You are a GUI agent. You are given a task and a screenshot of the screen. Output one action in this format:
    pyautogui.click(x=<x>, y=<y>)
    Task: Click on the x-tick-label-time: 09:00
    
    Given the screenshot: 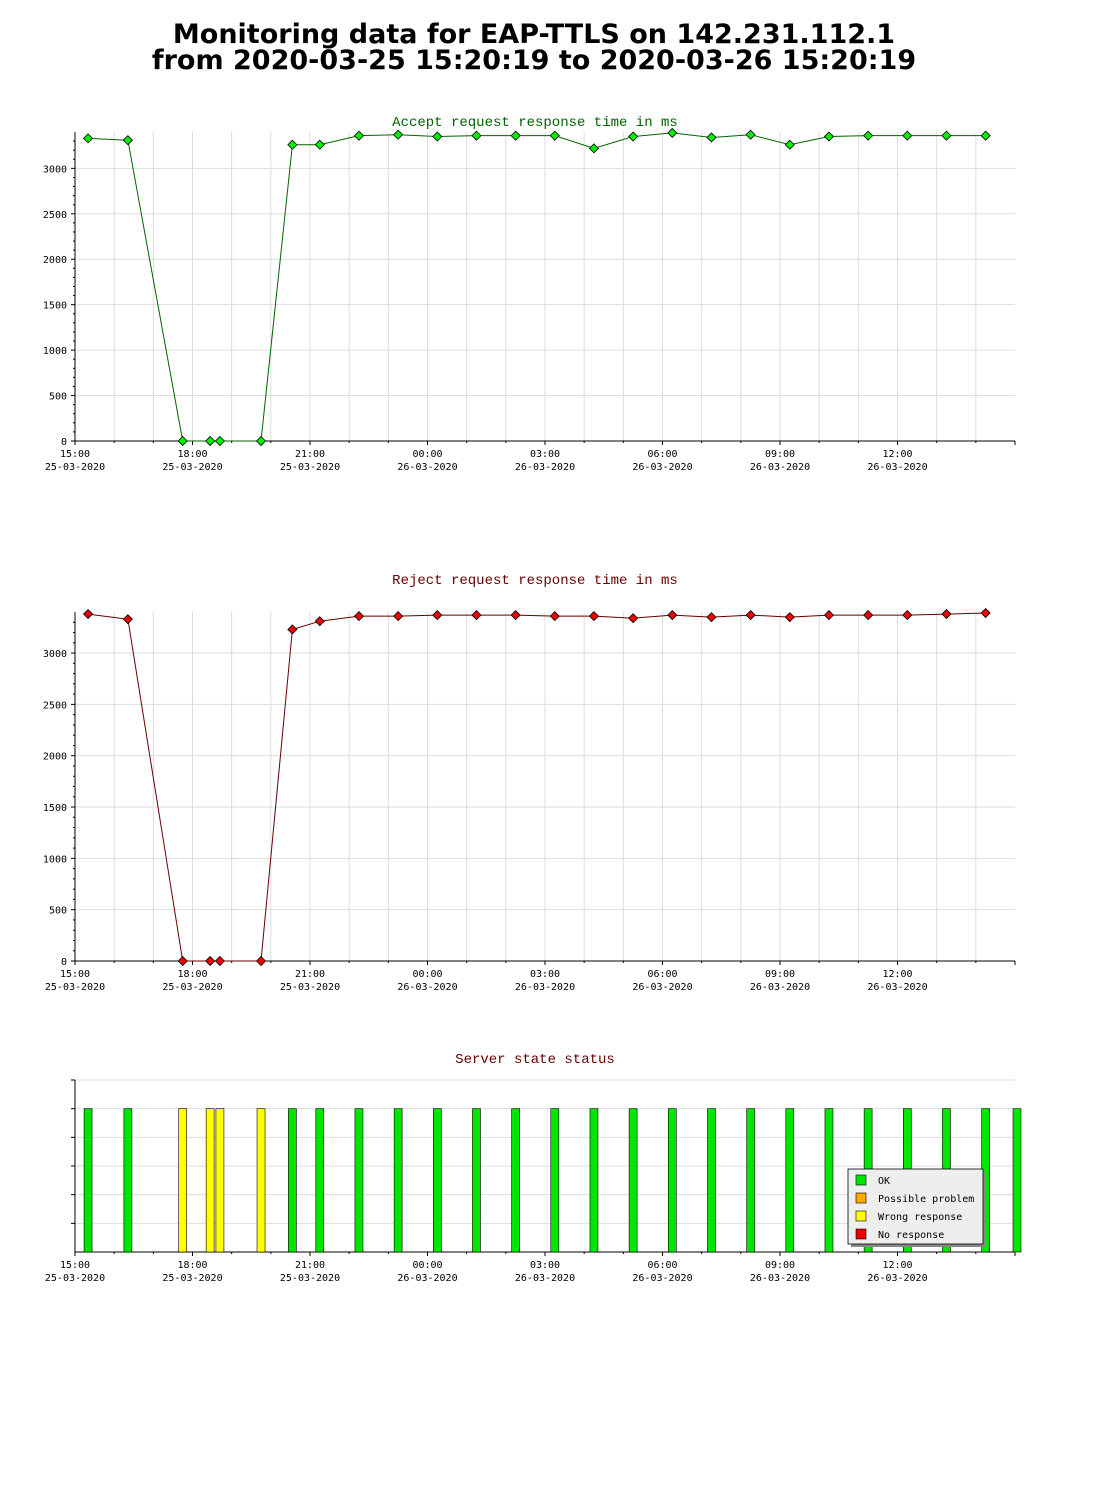 What is the action you would take?
    pyautogui.click(x=780, y=1265)
    